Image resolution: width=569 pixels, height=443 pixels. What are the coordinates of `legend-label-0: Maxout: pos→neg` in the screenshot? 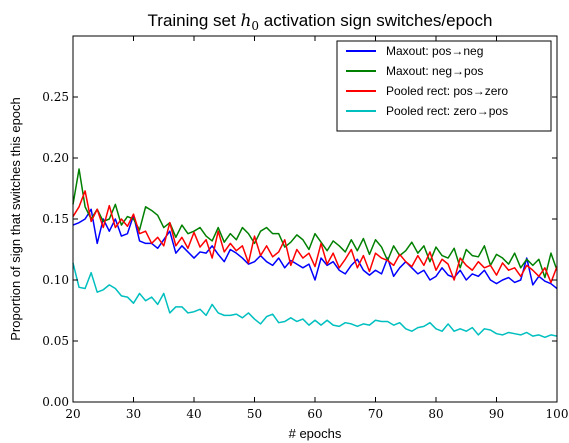 It's located at (434, 51).